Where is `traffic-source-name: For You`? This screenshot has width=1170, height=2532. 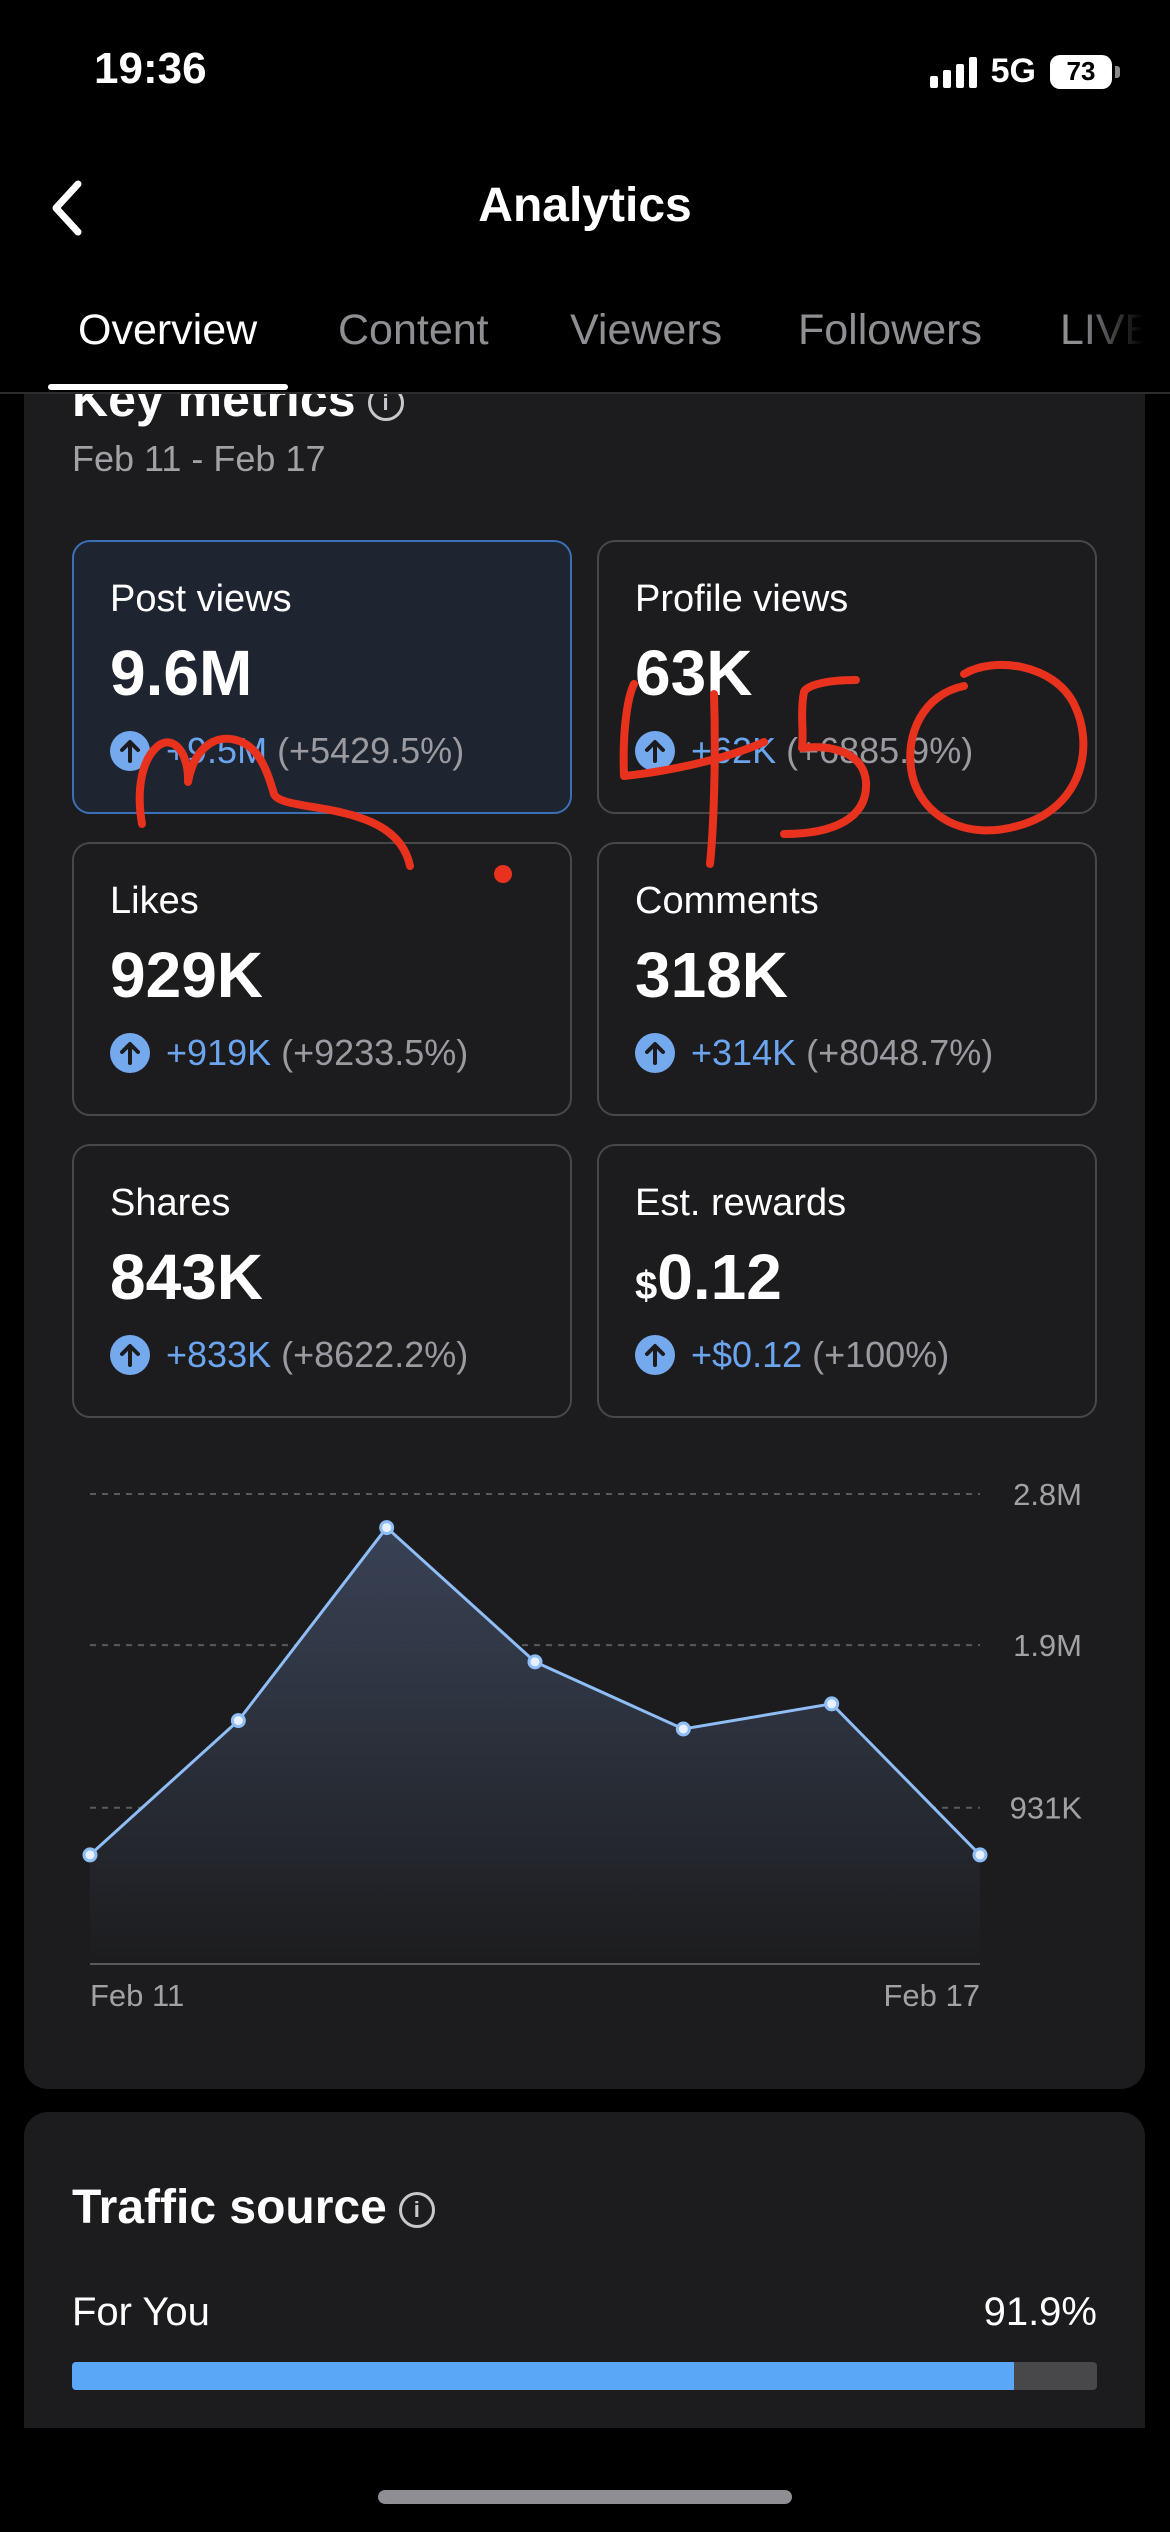 traffic-source-name: For You is located at coordinates (141, 2312).